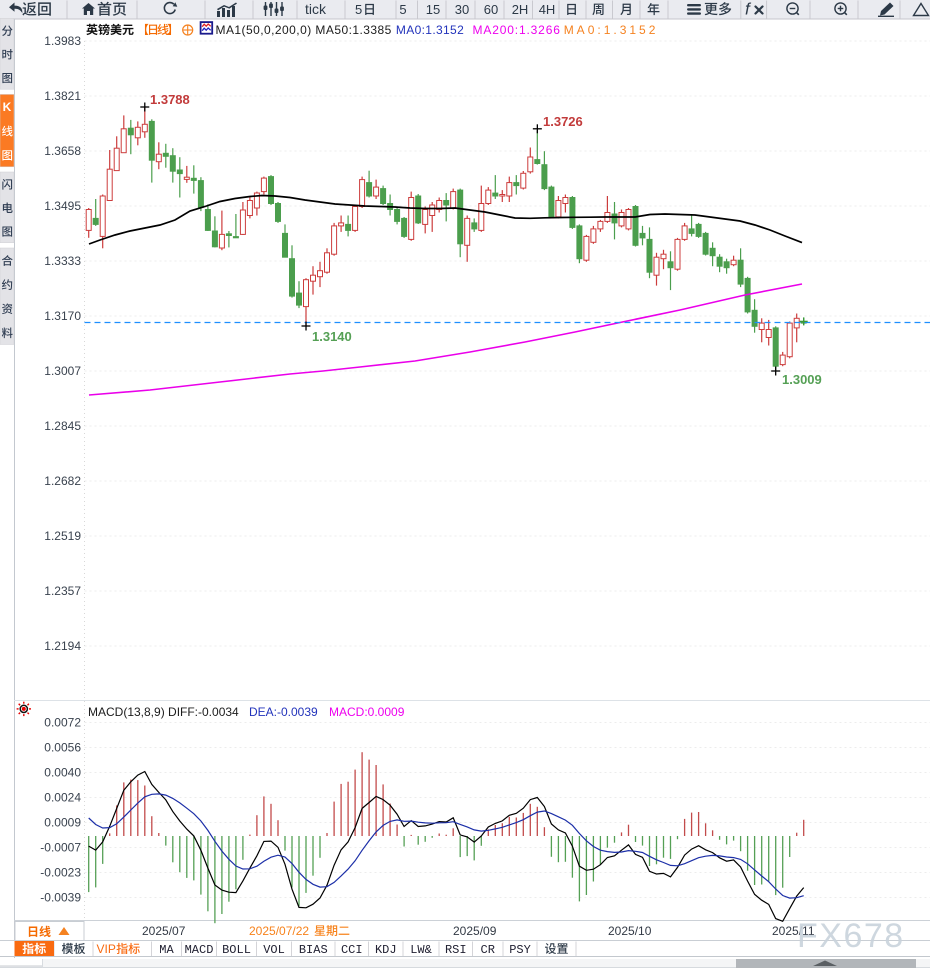 This screenshot has height=971, width=930. What do you see at coordinates (62, 723) in the screenshot?
I see `svg-text: 0.0072` at bounding box center [62, 723].